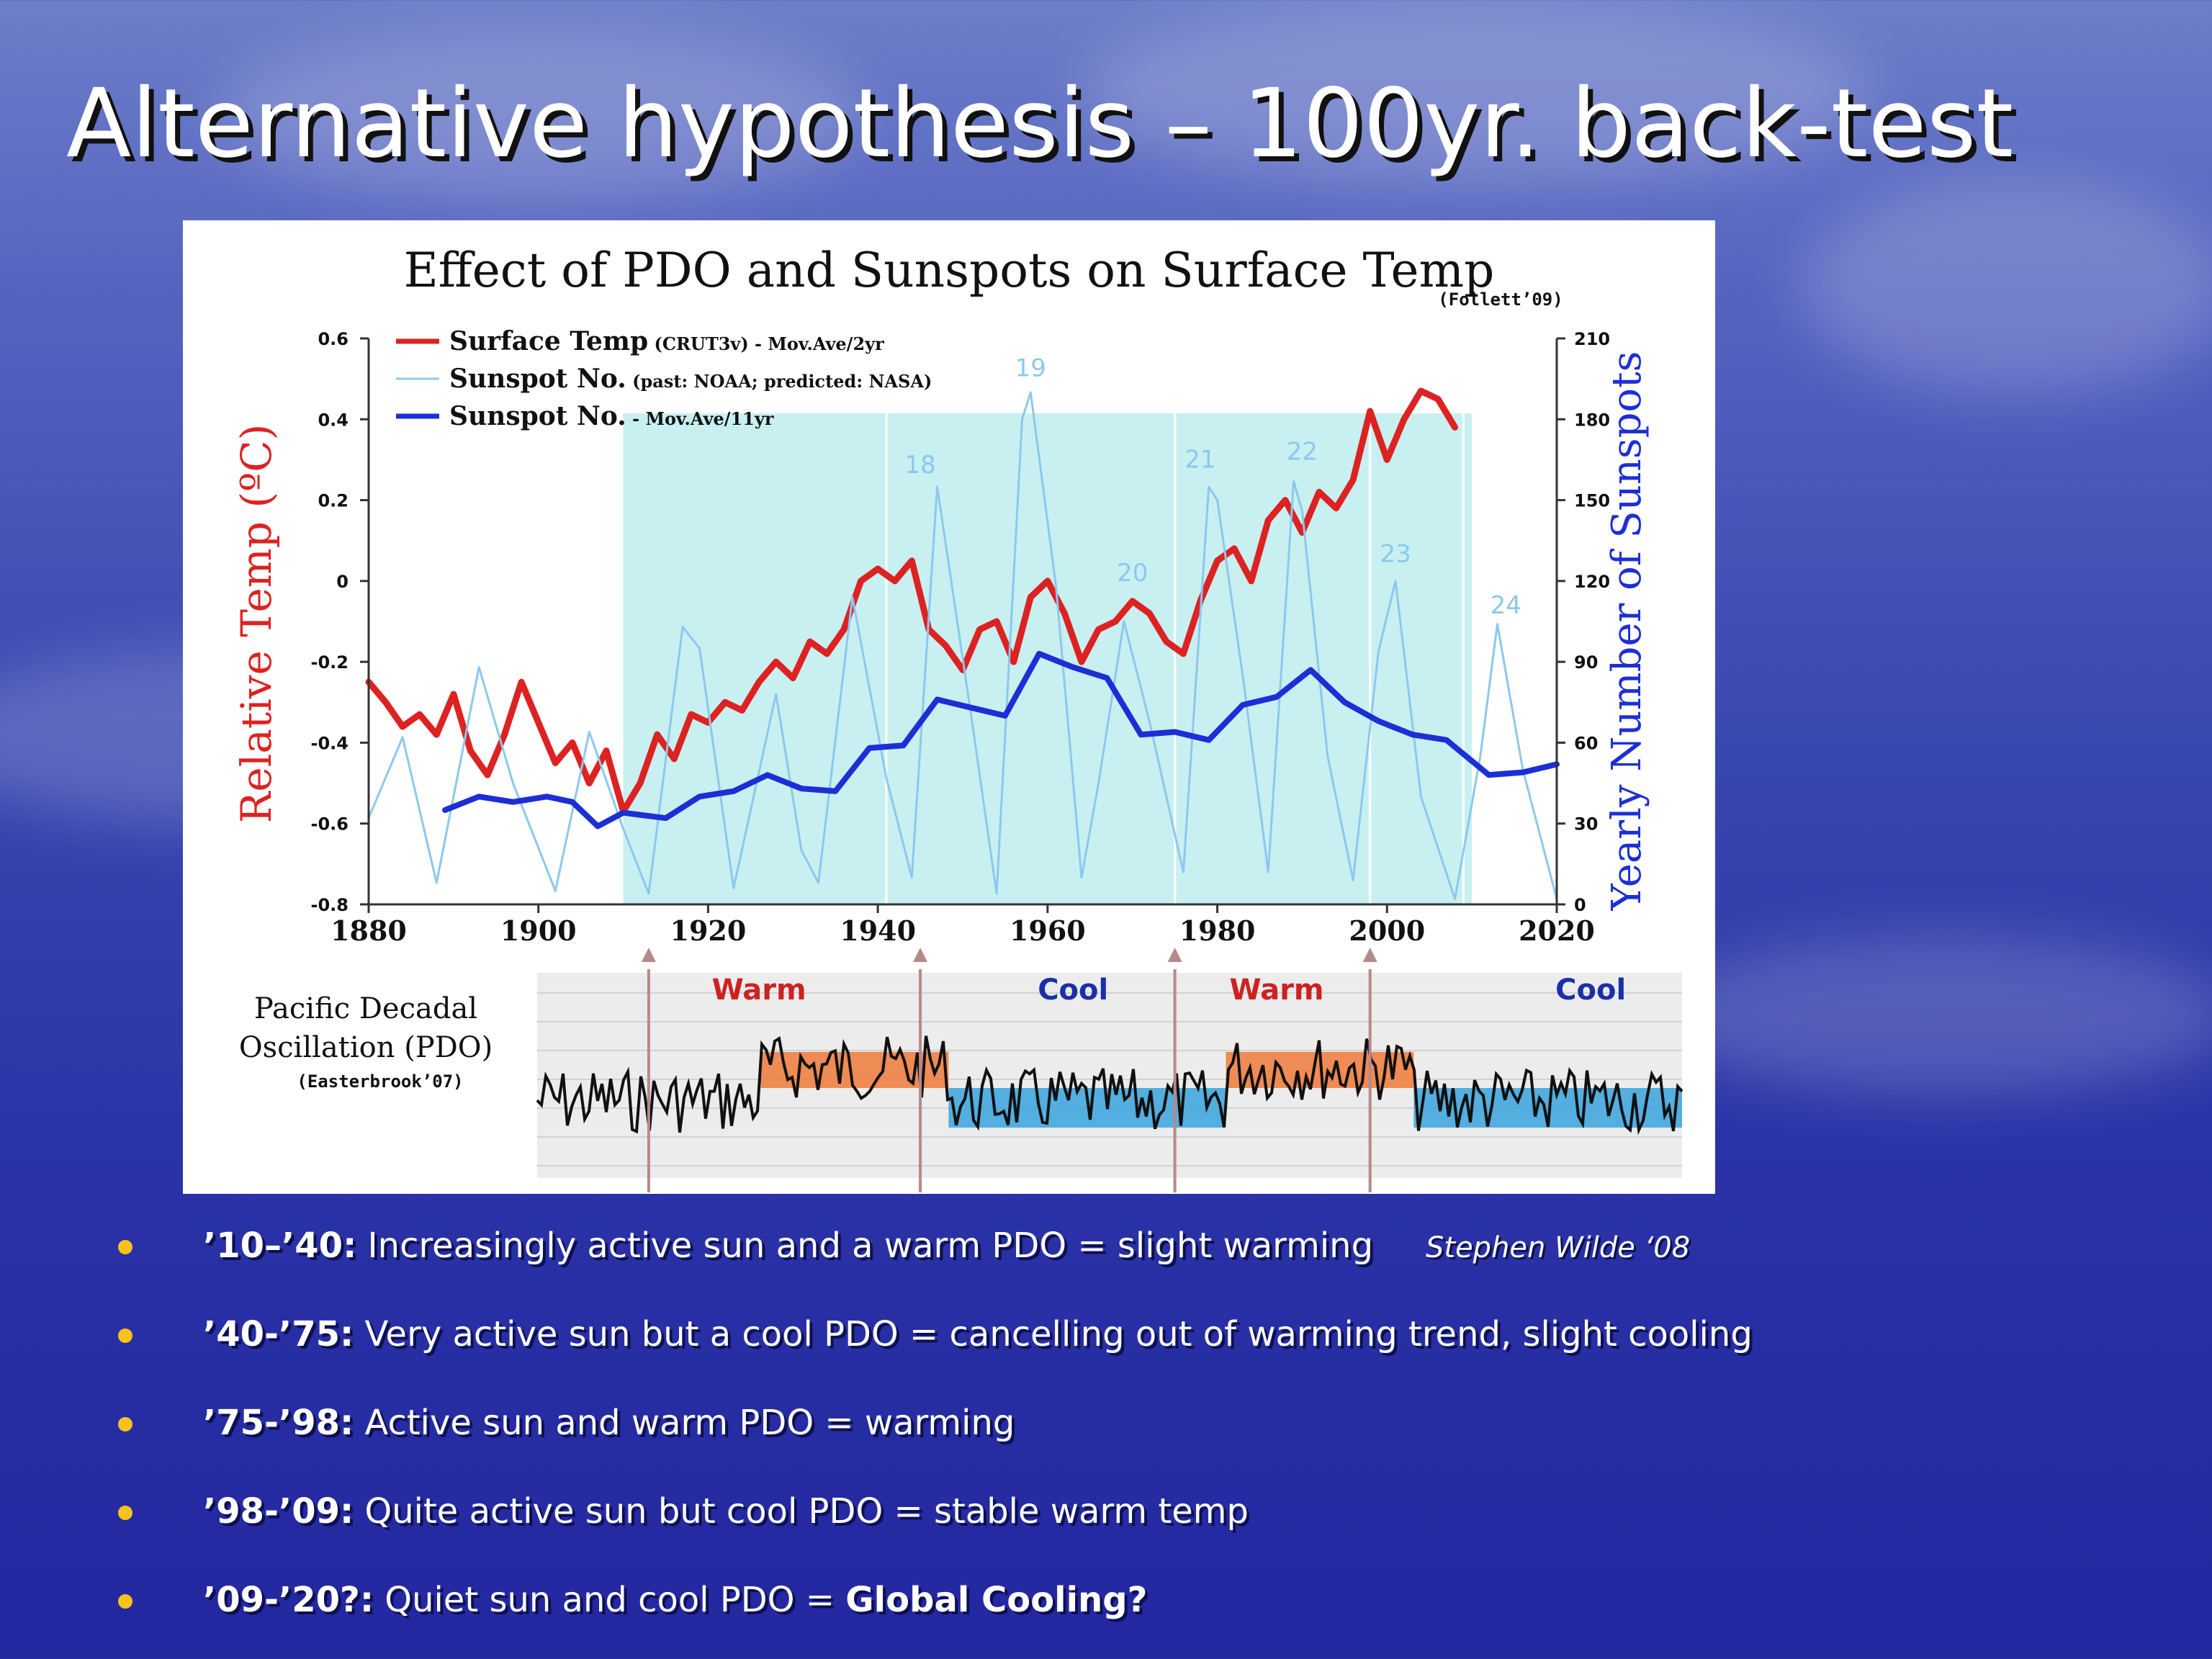  What do you see at coordinates (330, 905) in the screenshot?
I see `y-tick-label: -0.8` at bounding box center [330, 905].